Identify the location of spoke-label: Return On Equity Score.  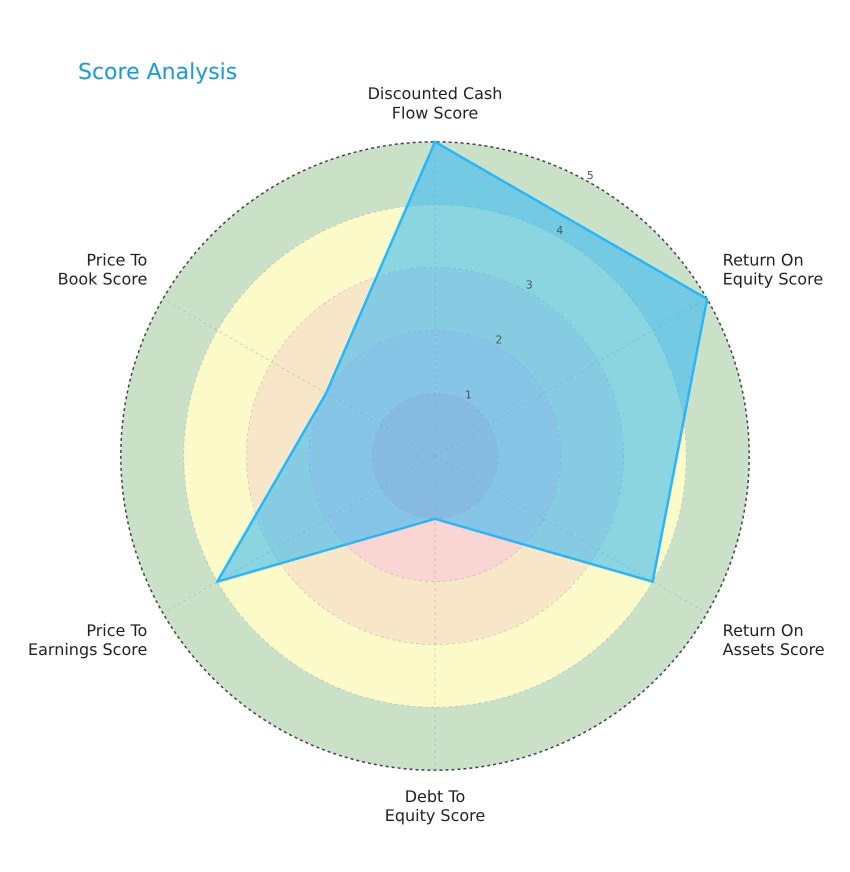
(773, 269).